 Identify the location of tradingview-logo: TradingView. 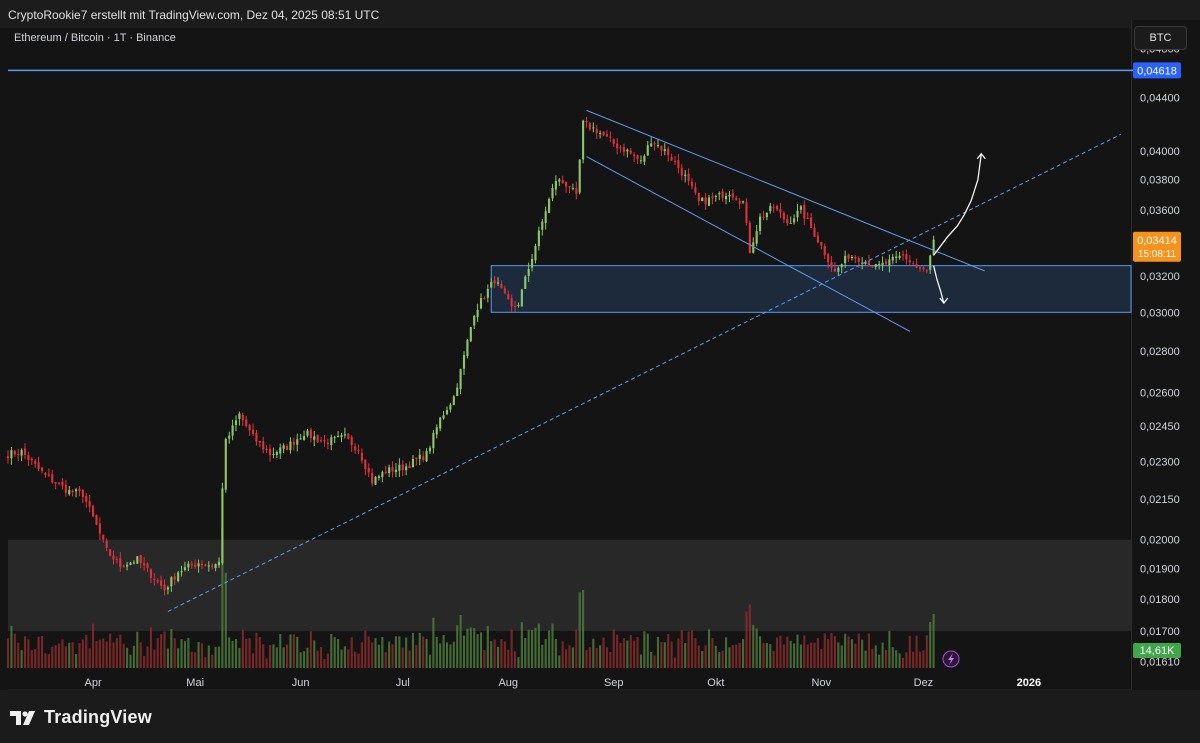
(81, 717).